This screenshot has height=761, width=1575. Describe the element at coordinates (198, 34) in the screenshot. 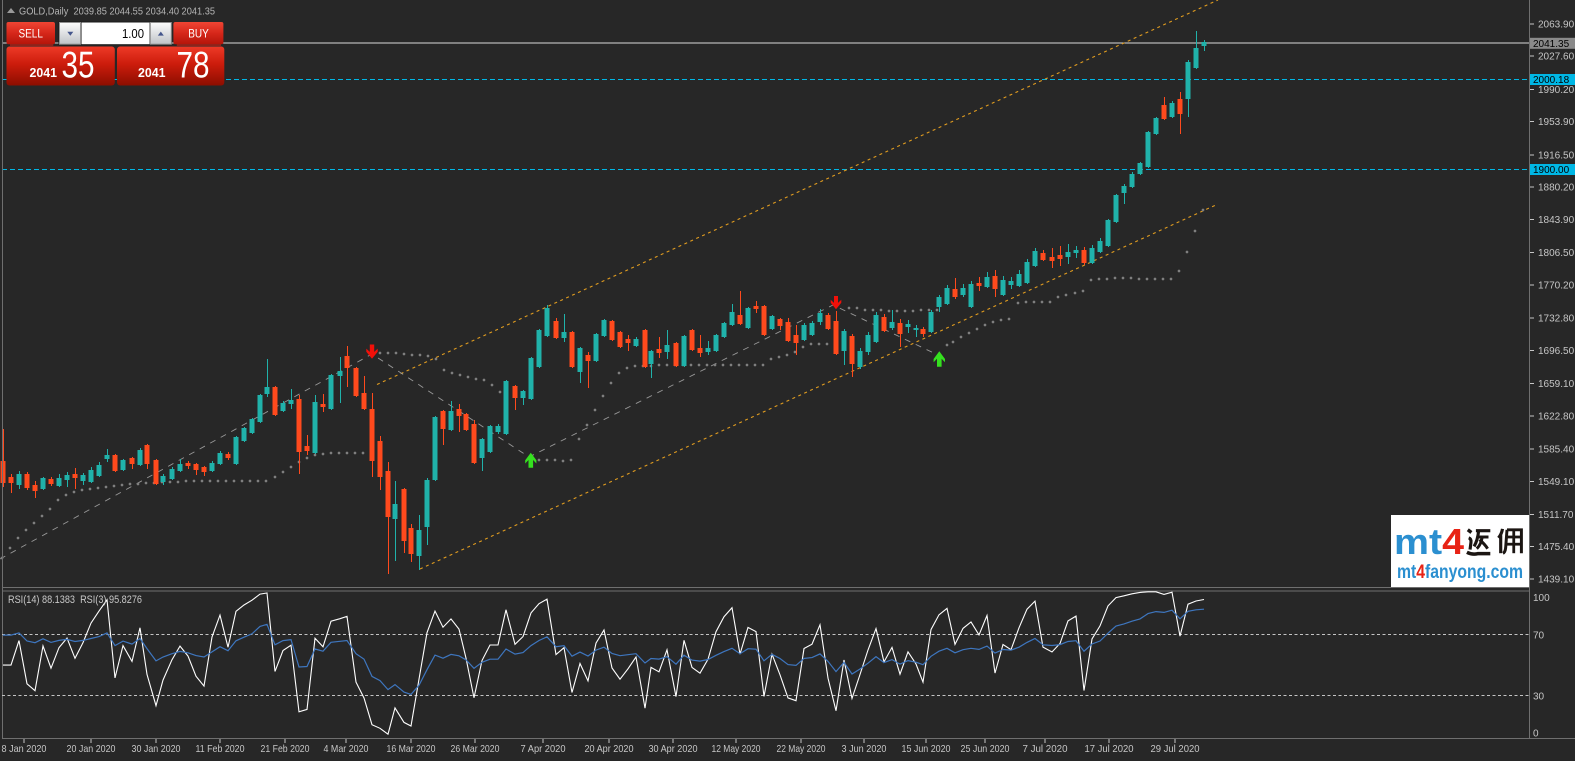

I see `svg-text: BUY` at that location.